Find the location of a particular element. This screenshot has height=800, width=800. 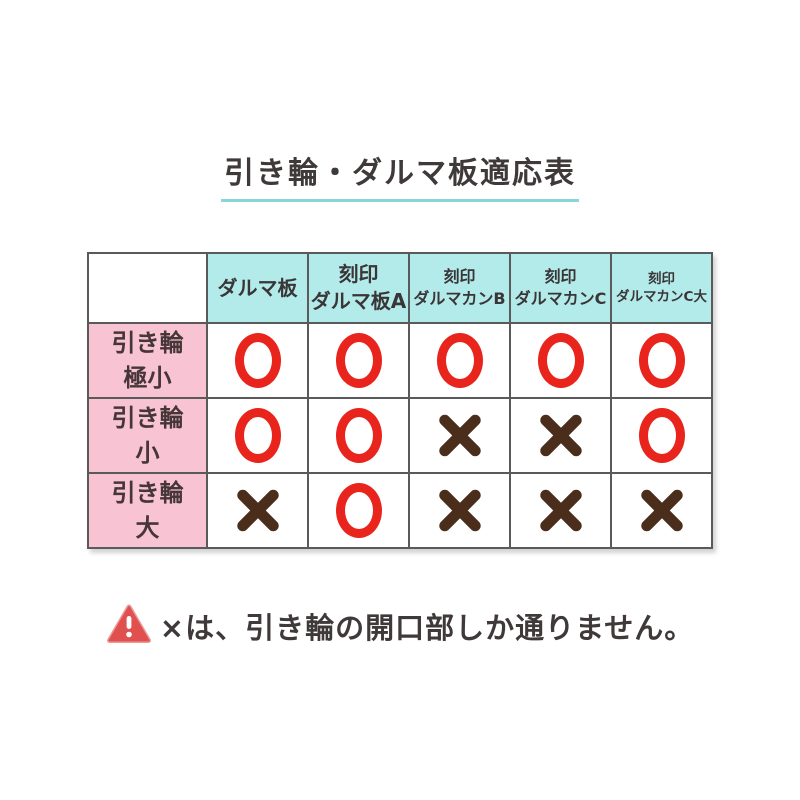

column-header-kokuin-darumakan-c-dai: 刻印 ダルマカンC大 is located at coordinates (661, 288).